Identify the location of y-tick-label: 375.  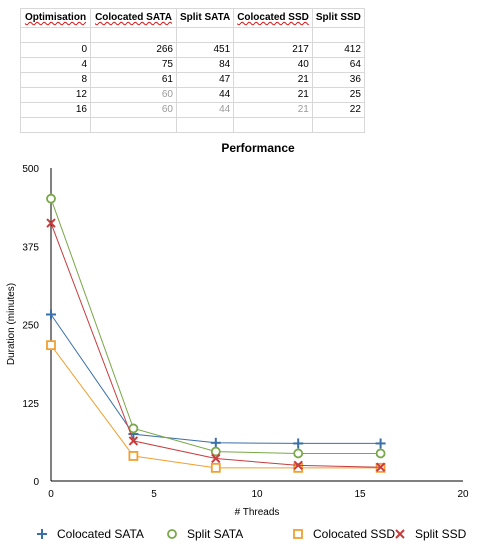
(30, 247).